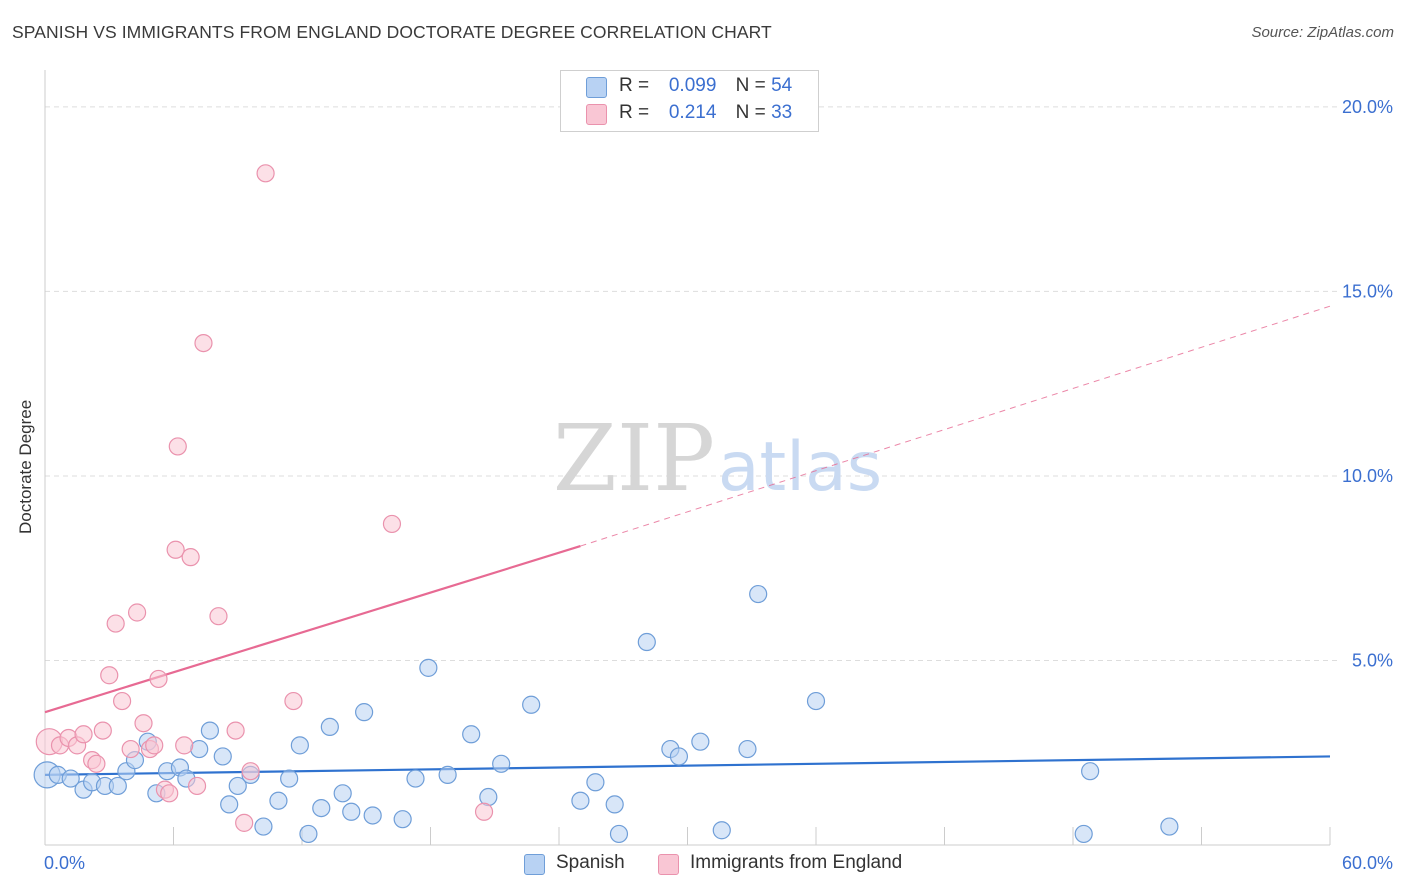 The image size is (1406, 892). Describe the element at coordinates (689, 101) in the screenshot. I see `stats-legend: R = 0.099 N = 54 R = 0.214 N = 33` at that location.